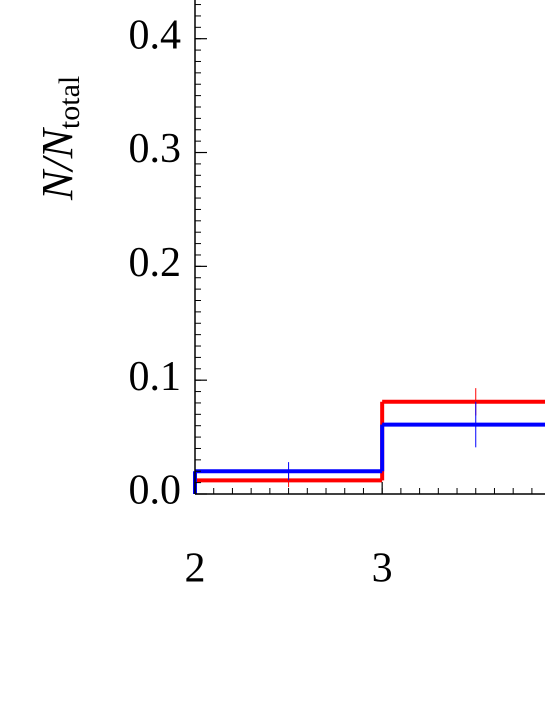  I want to click on y-label-text: N/N, so click(57, 163).